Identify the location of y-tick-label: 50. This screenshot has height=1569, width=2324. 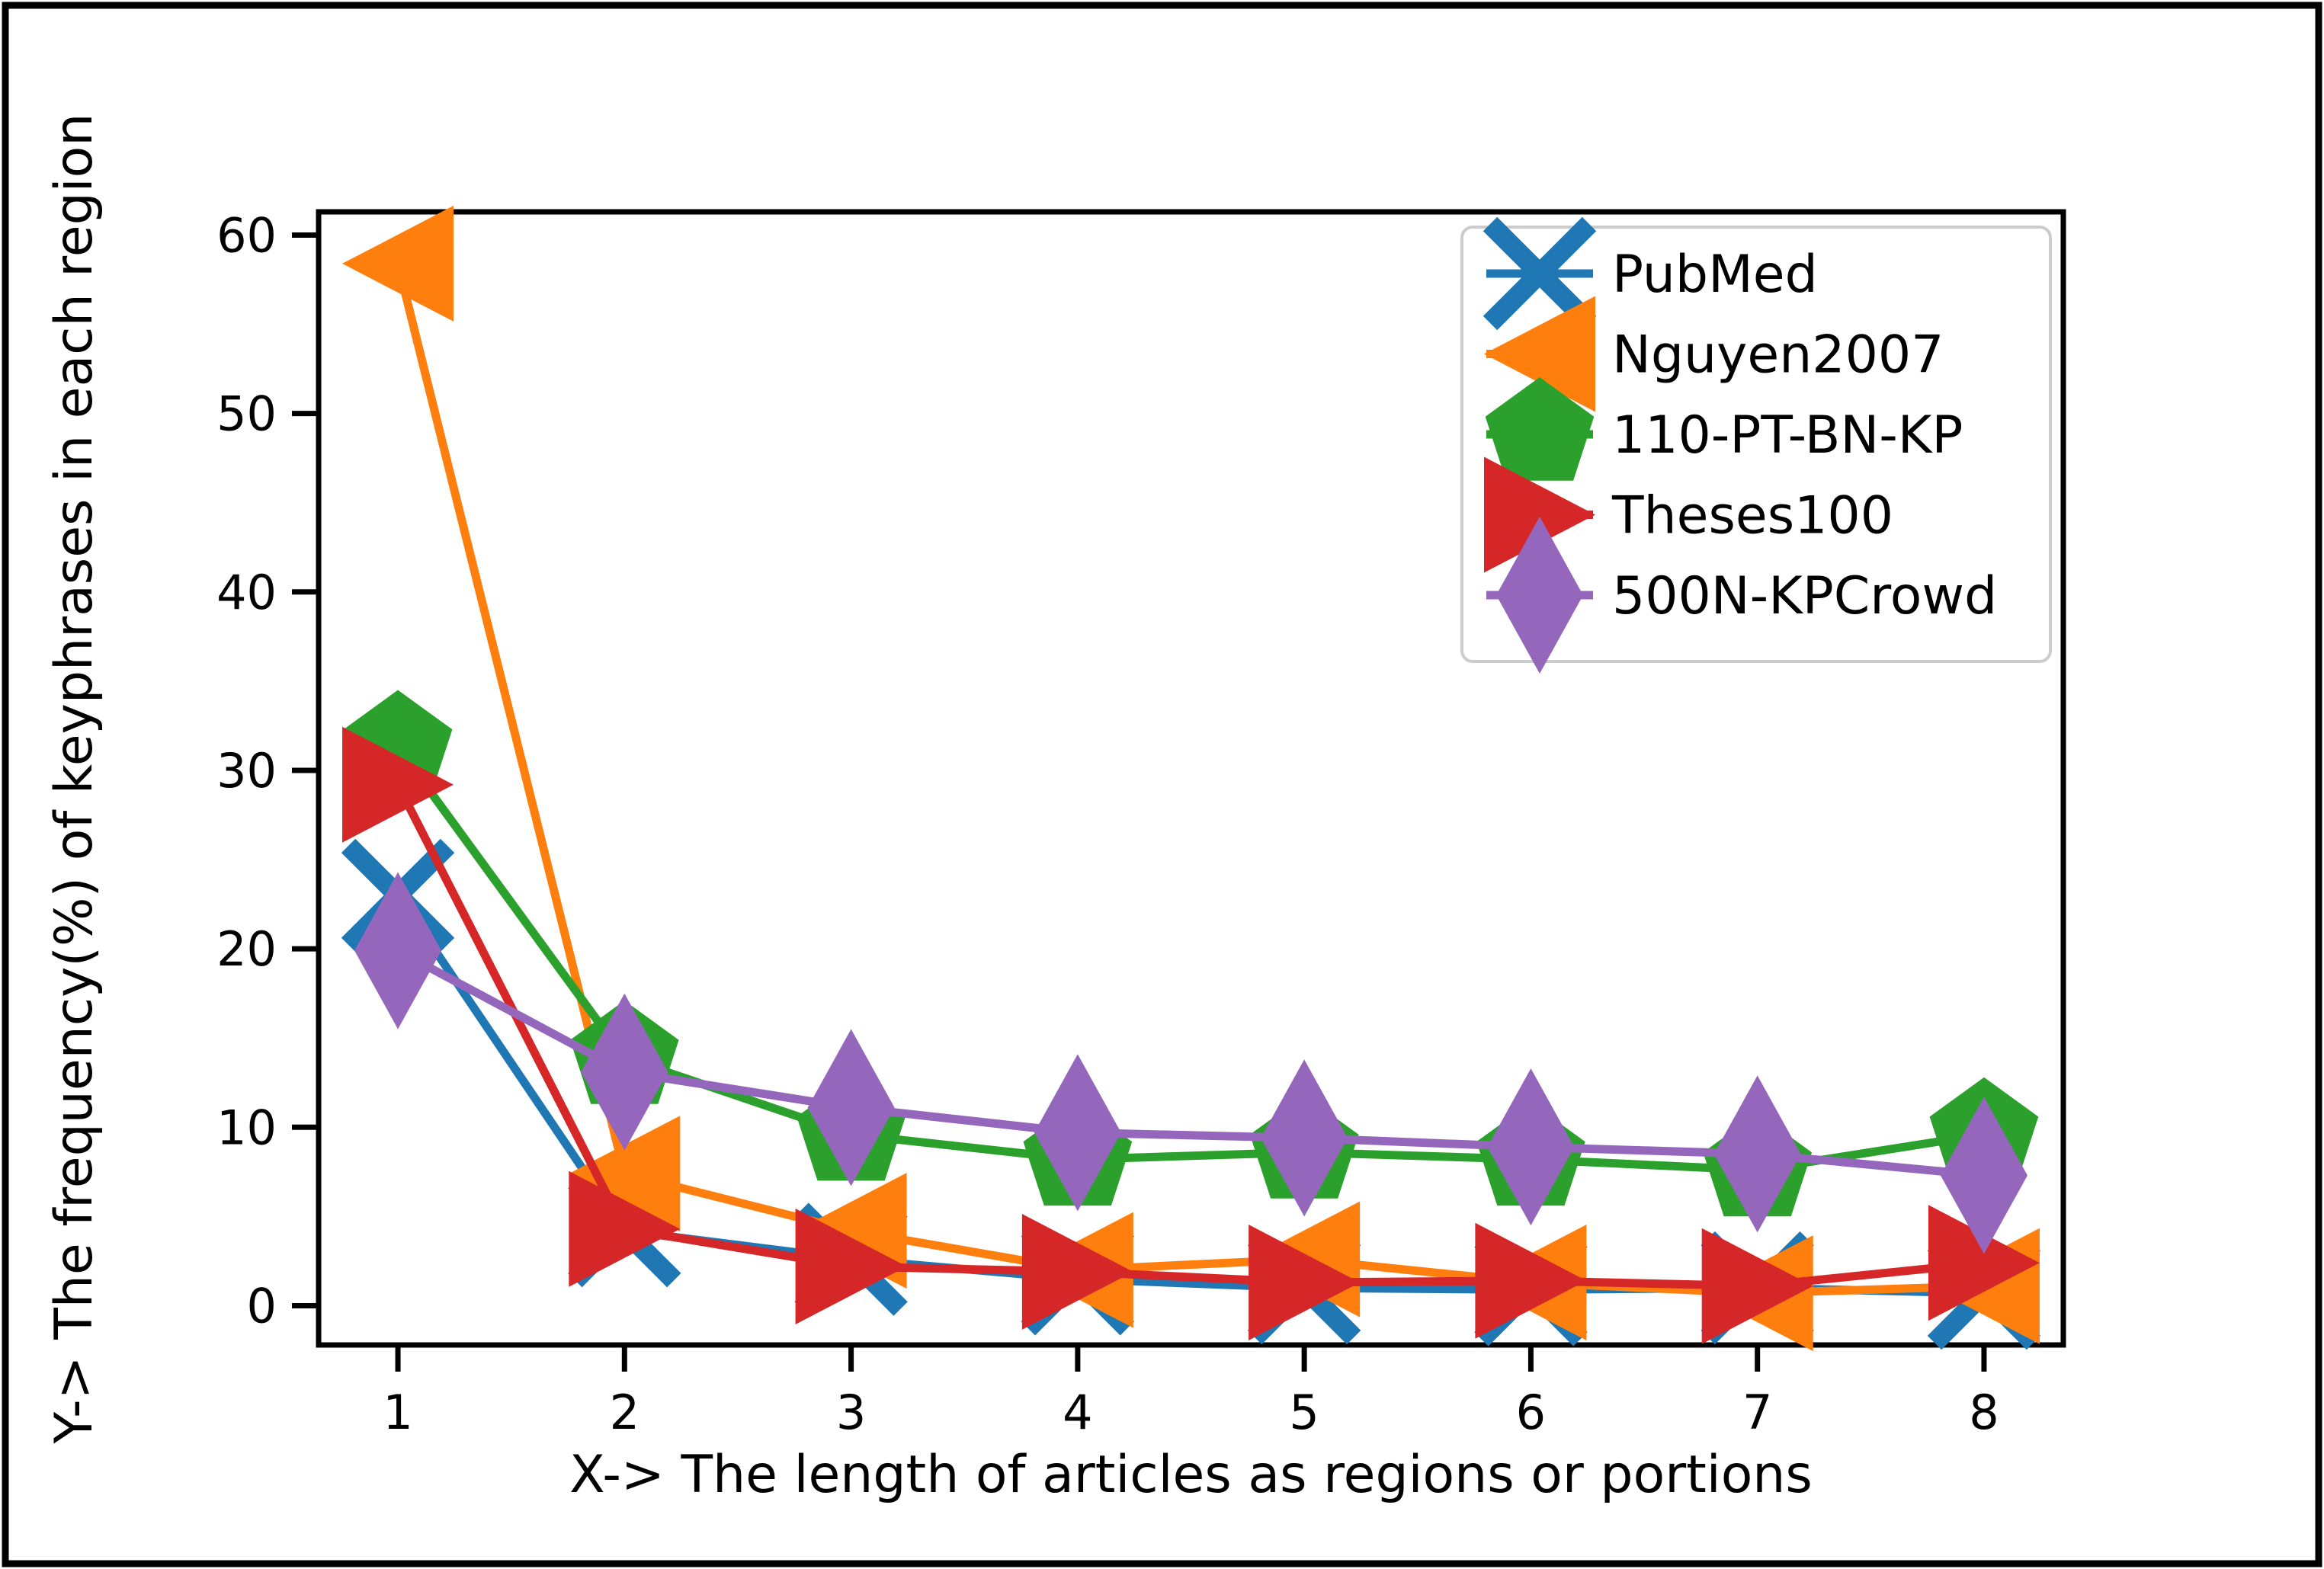
(246, 414).